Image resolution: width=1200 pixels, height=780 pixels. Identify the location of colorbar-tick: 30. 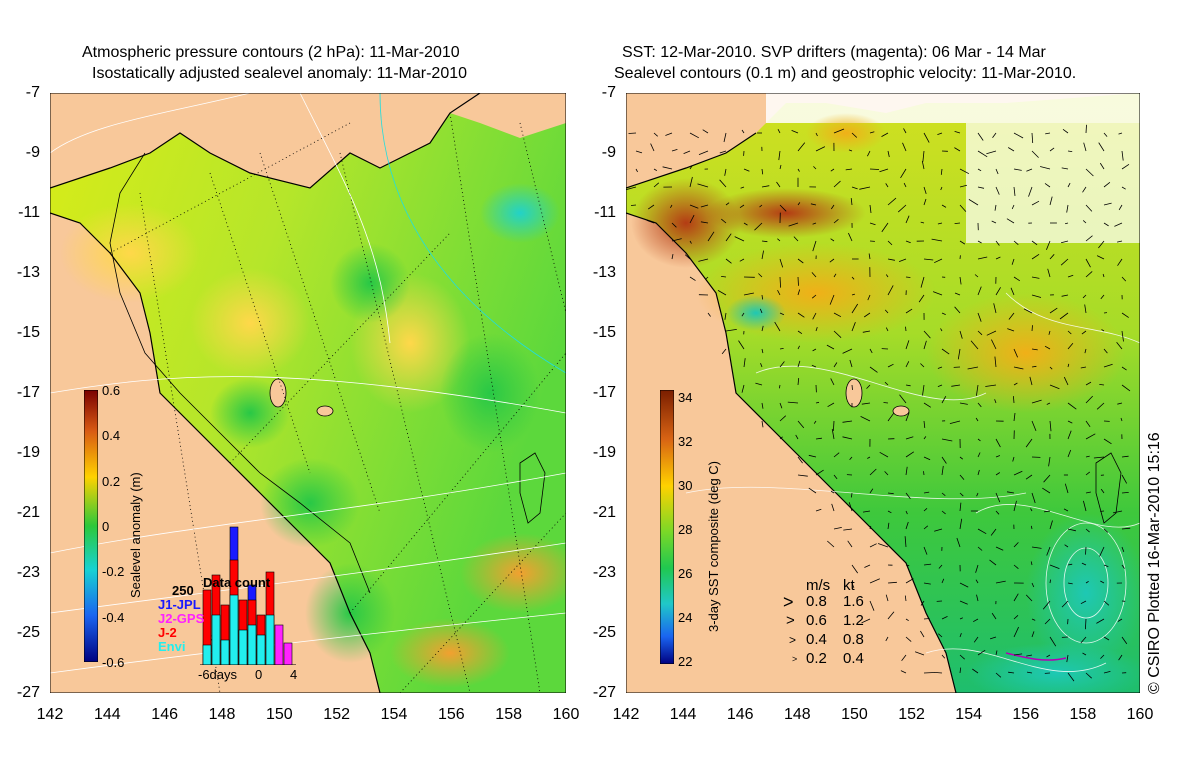
(685, 485).